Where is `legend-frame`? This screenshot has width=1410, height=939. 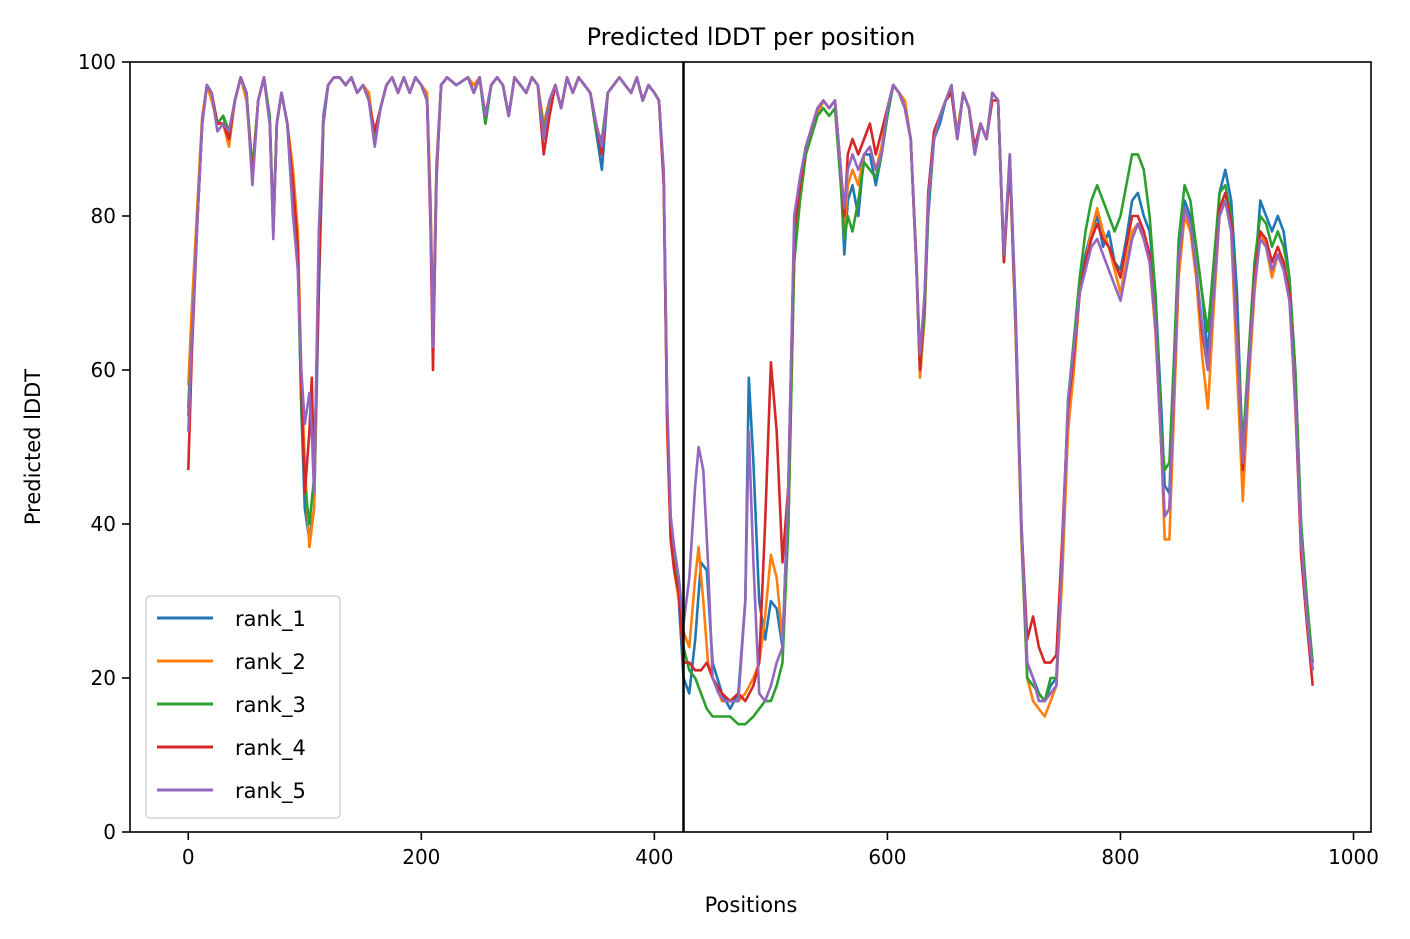
legend-frame is located at coordinates (243, 707).